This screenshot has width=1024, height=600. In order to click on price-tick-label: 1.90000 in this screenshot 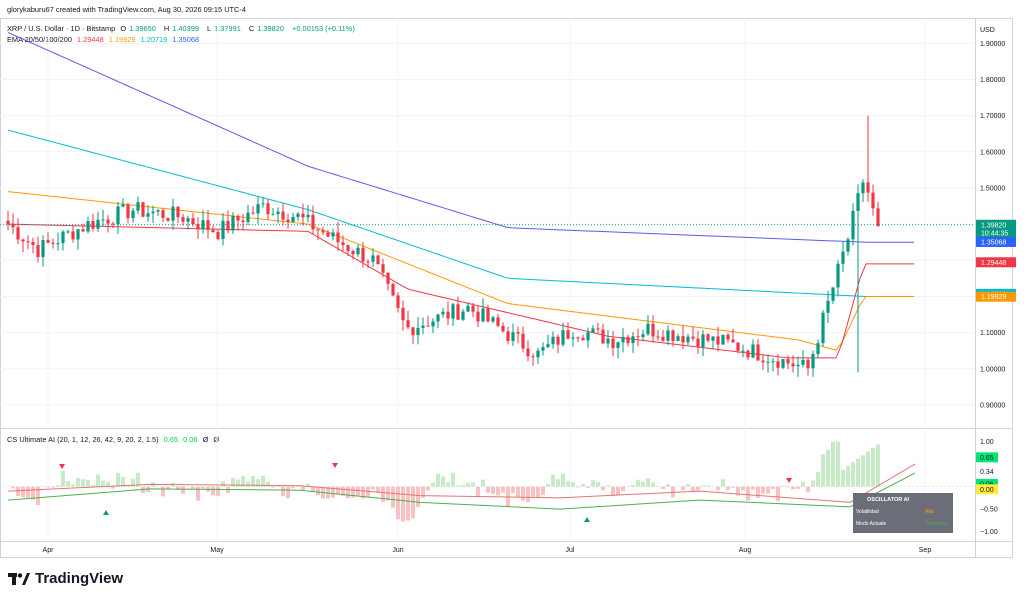, I will do `click(992, 44)`.